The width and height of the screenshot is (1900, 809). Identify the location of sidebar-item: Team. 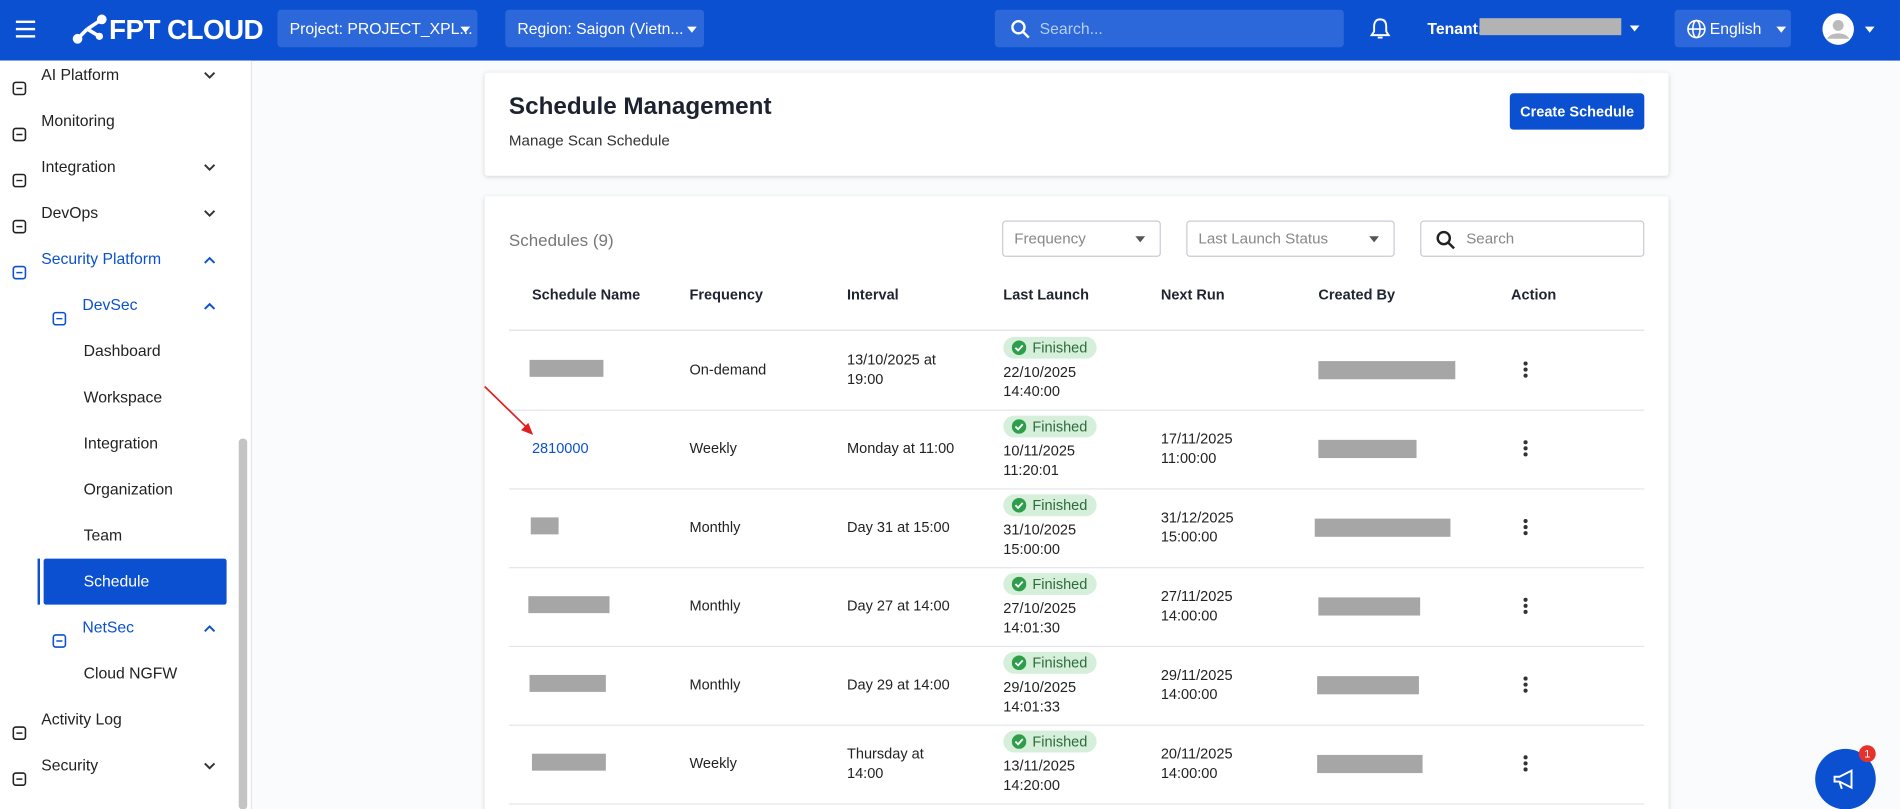
(118, 536).